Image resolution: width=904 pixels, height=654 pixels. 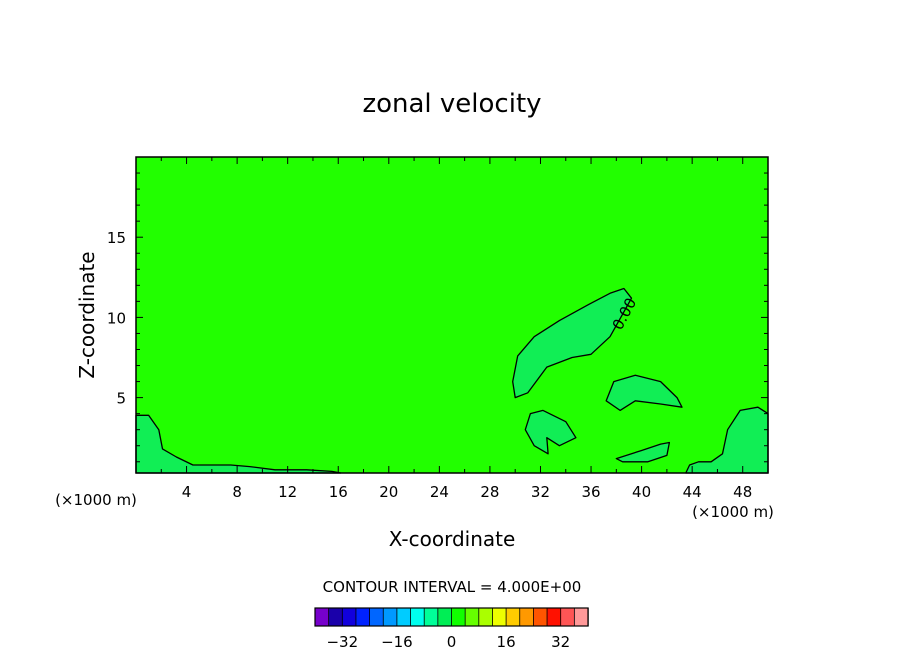 I want to click on x-tick-label: 4, so click(x=187, y=492).